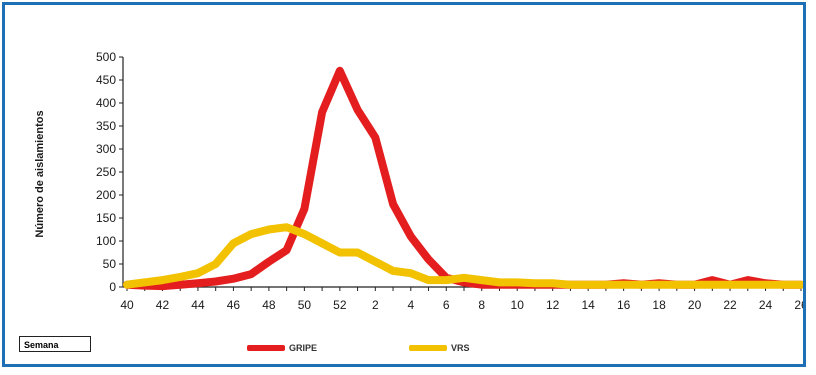 The image size is (816, 375). Describe the element at coordinates (460, 348) in the screenshot. I see `legend-label-vrs: VRS` at that location.